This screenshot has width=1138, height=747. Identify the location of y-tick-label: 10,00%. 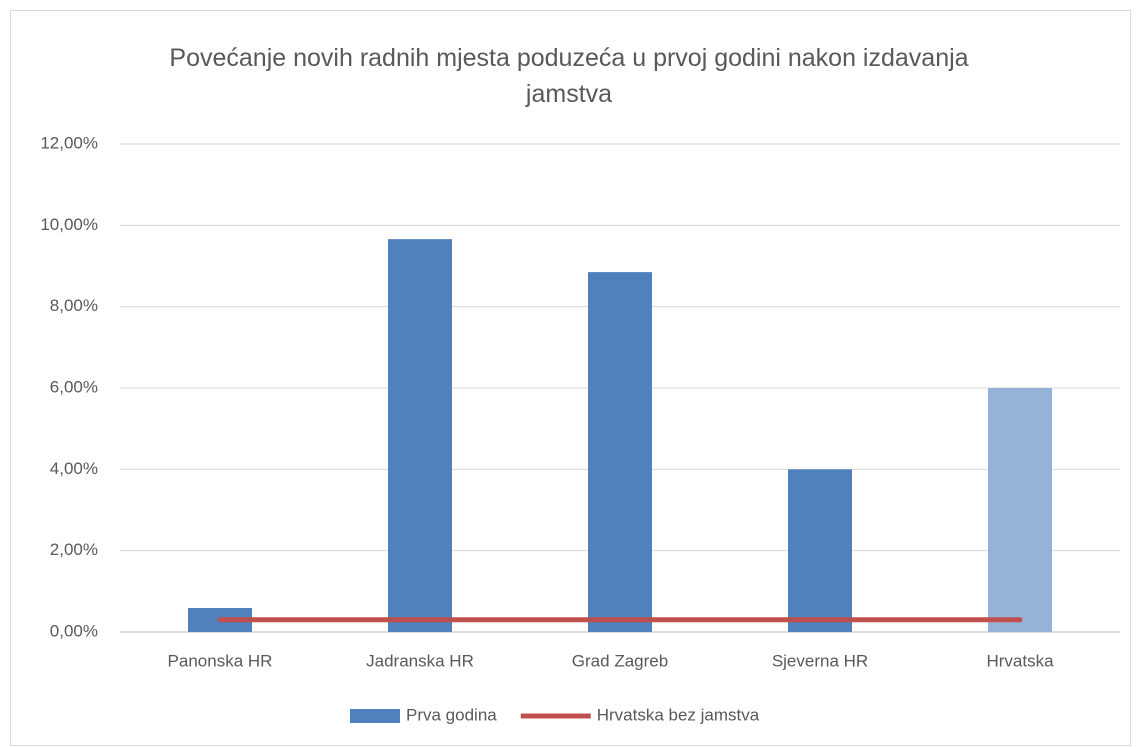
(69, 224).